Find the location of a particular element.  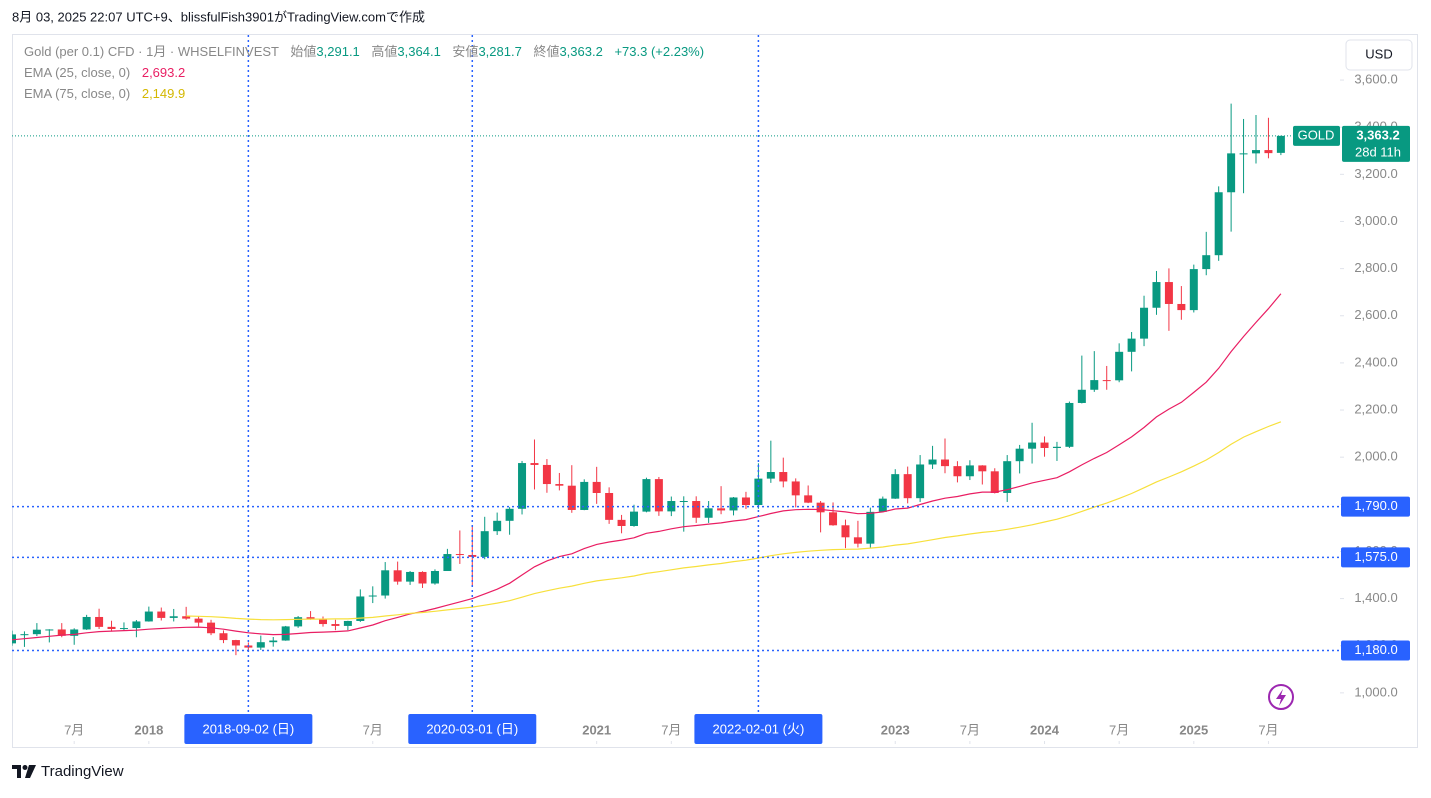

y-tick-label: 2,800.0 is located at coordinates (1375, 267).